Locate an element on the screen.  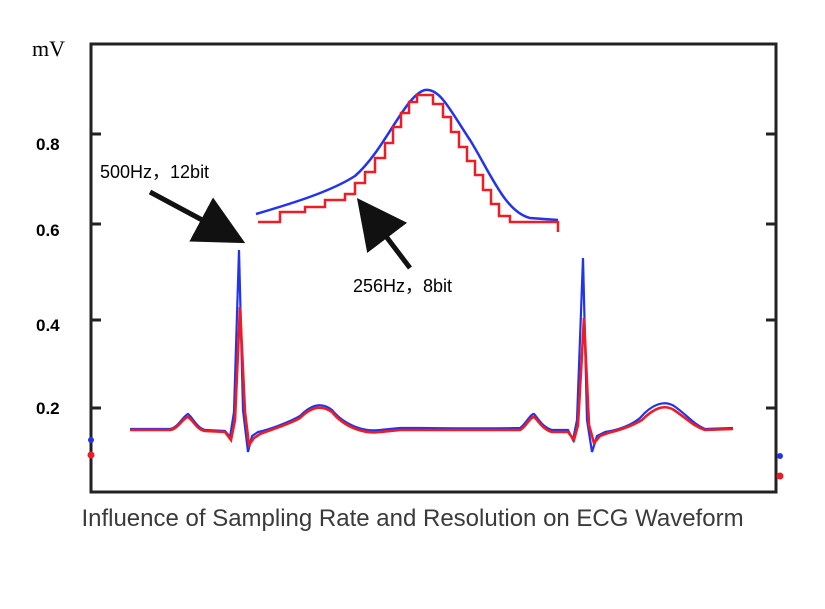
arrow-256hz is located at coordinates (384, 234).